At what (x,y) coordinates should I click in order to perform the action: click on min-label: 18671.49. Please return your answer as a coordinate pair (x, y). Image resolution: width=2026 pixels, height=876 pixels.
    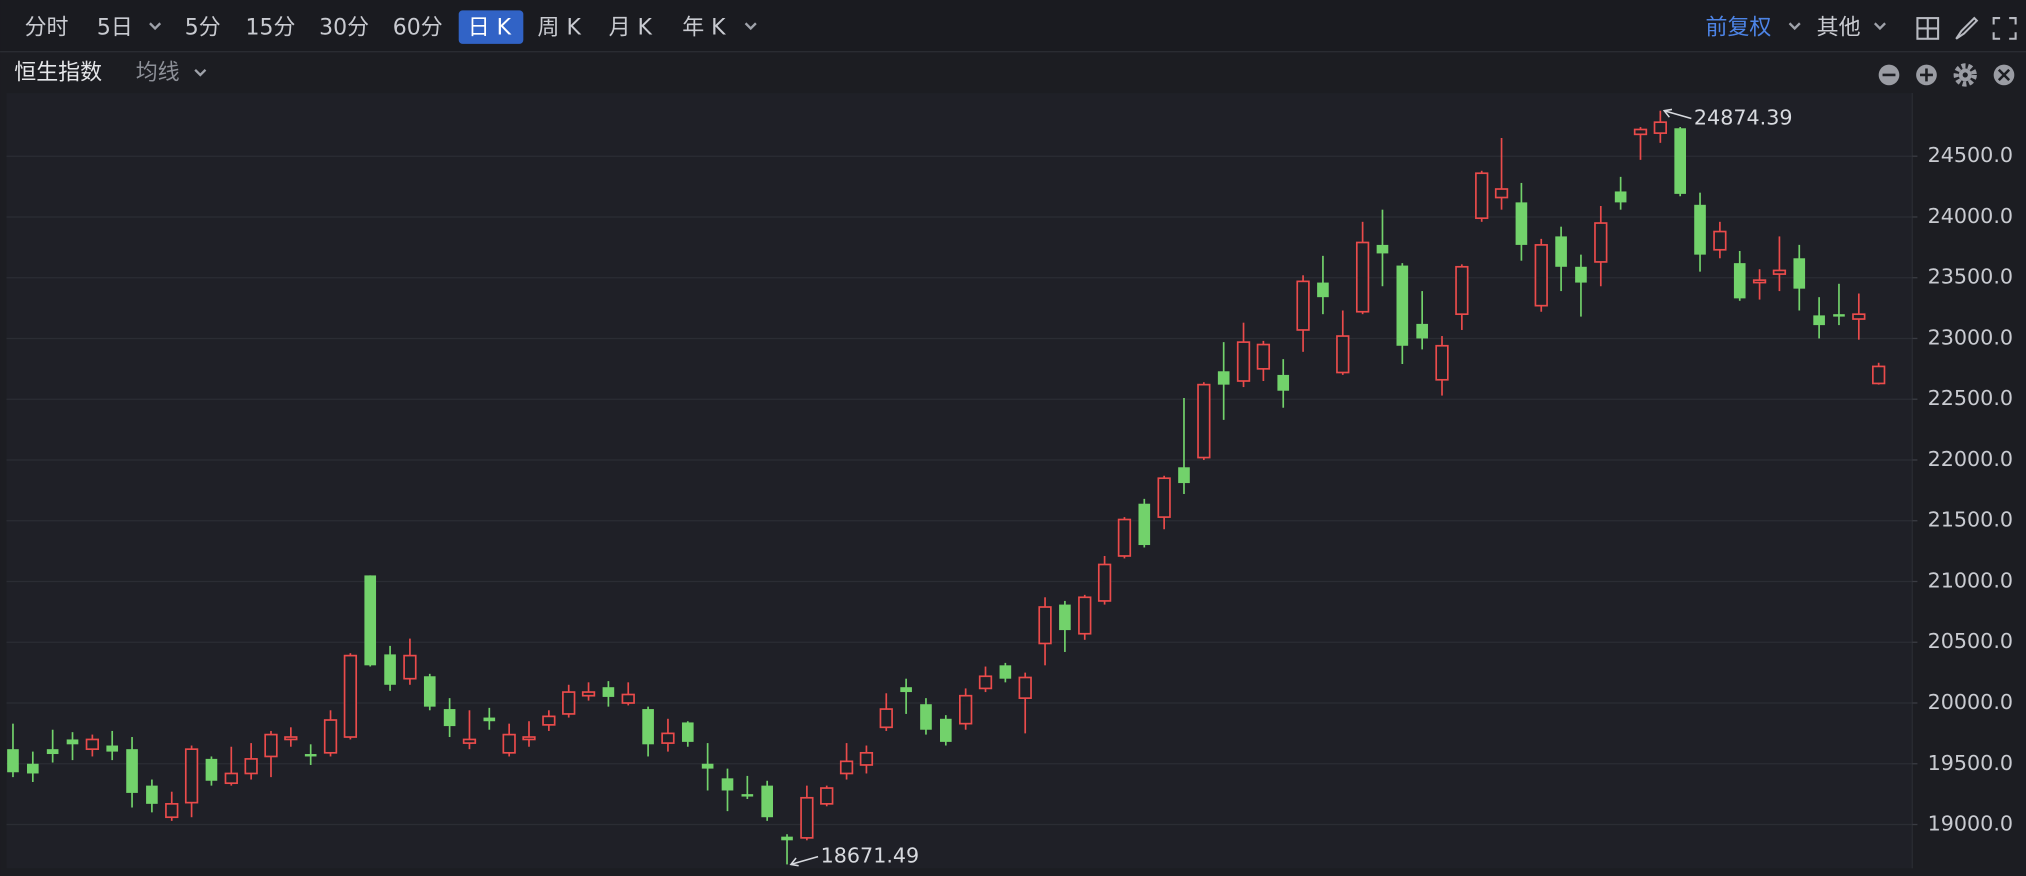
    Looking at the image, I should click on (870, 856).